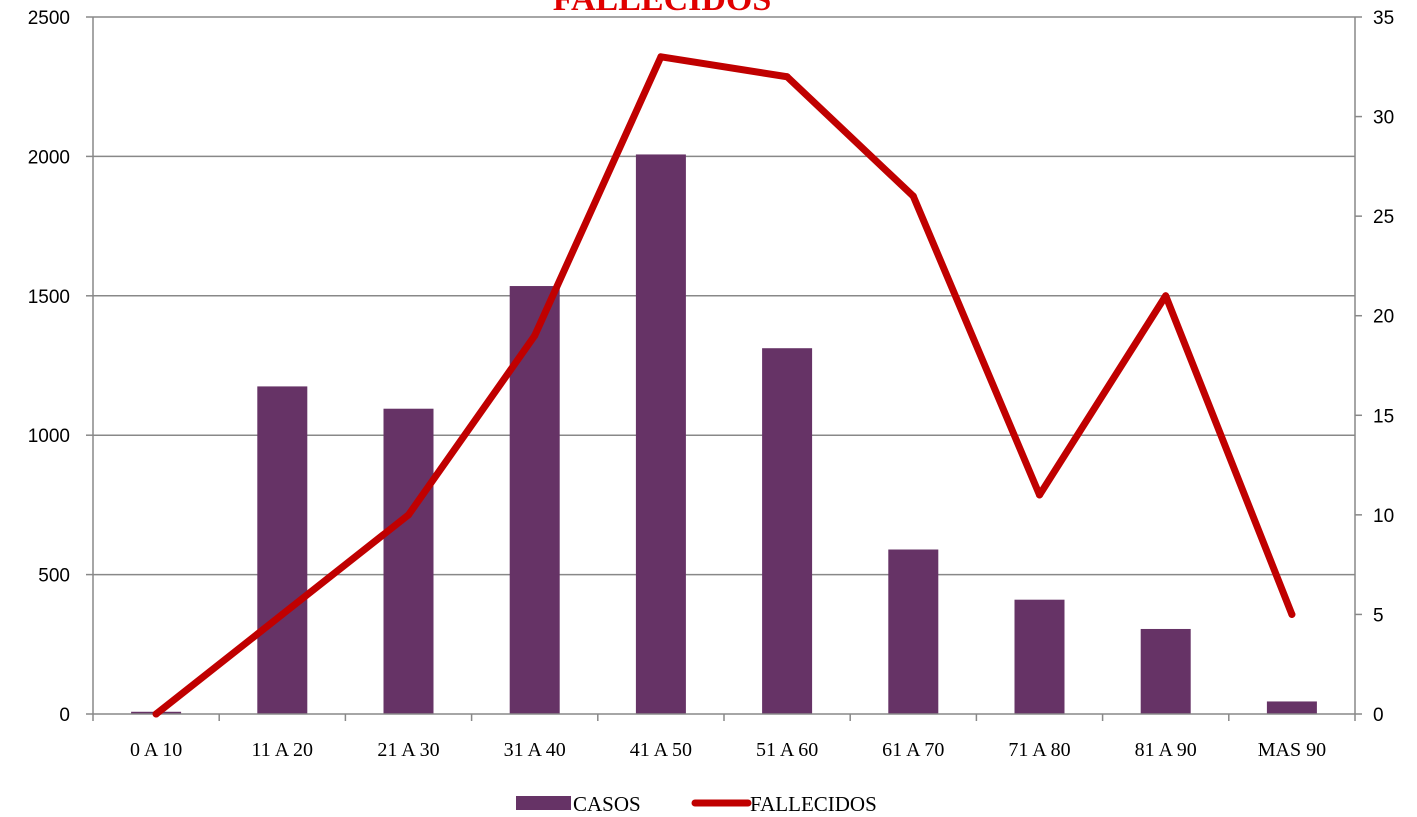  Describe the element at coordinates (1374, 367) in the screenshot. I see `right-axis-ticks: 0 5 10 15 20 25 30 35` at that location.